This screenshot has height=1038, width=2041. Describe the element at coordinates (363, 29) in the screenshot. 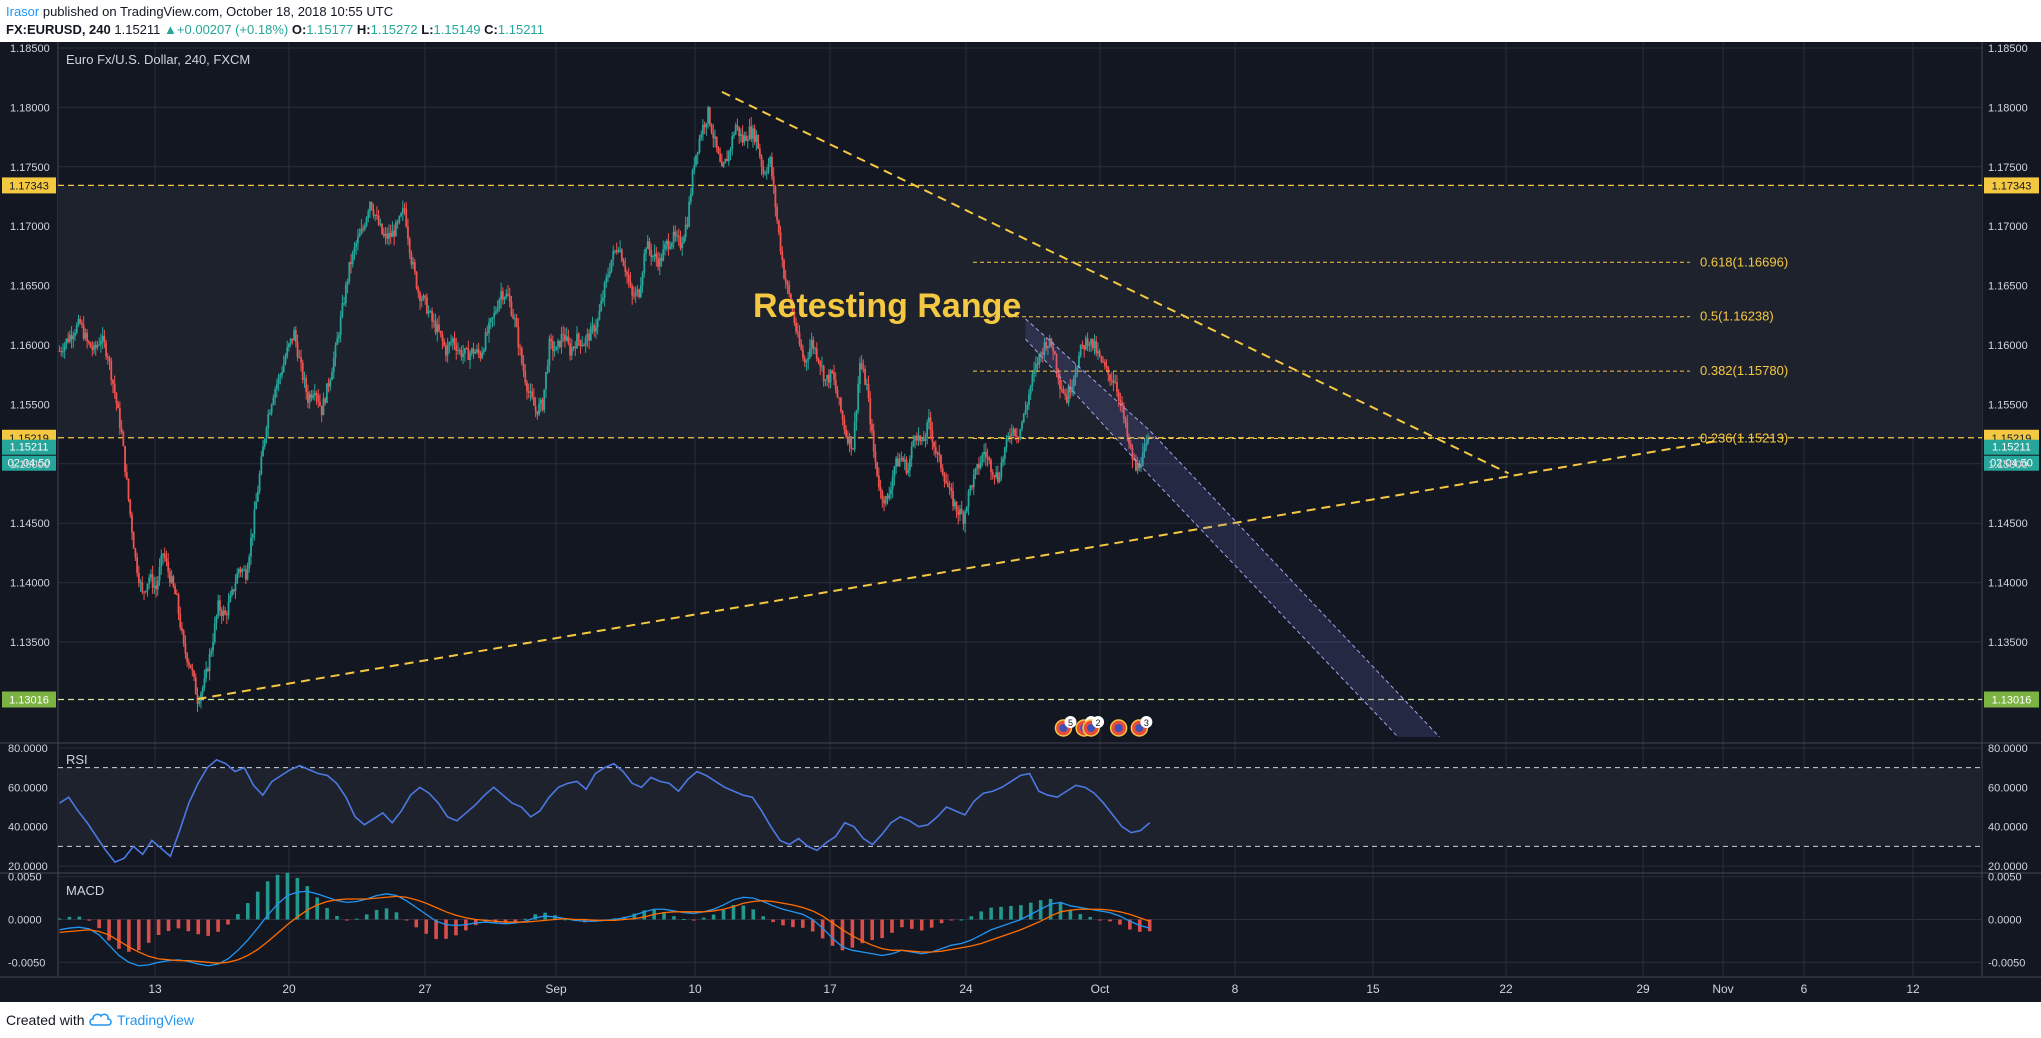

I see `high-label: H:` at that location.